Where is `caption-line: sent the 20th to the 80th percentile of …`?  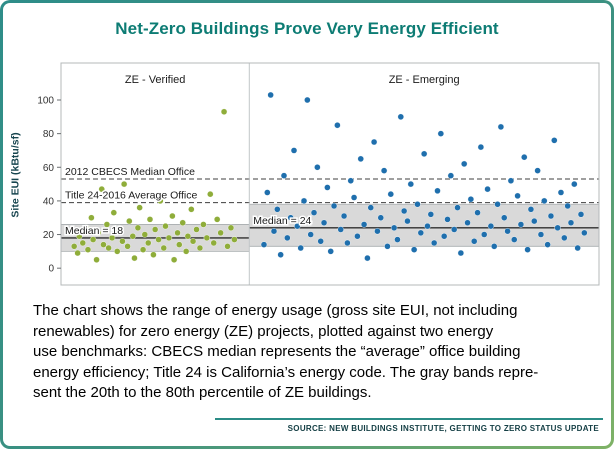 caption-line: sent the 20th to the 80th percentile of … is located at coordinates (202, 392).